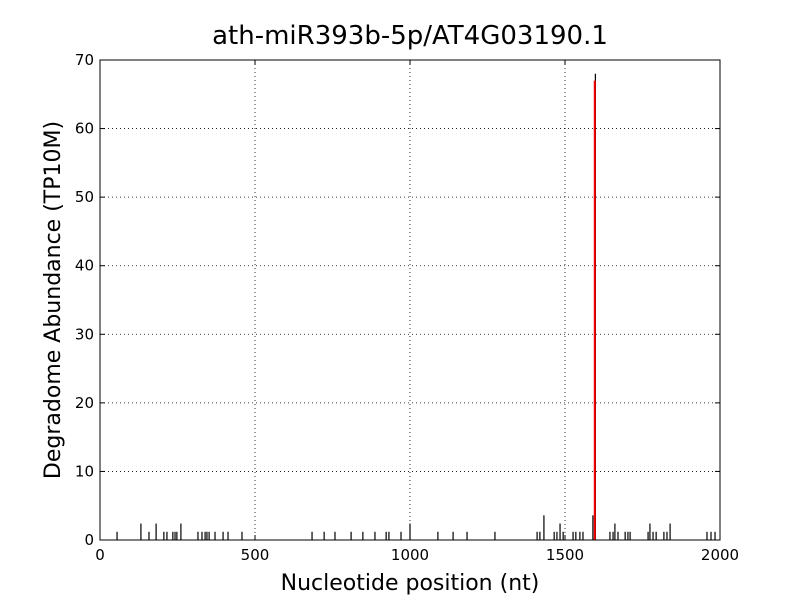  I want to click on y-tick-label: 0, so click(89, 540).